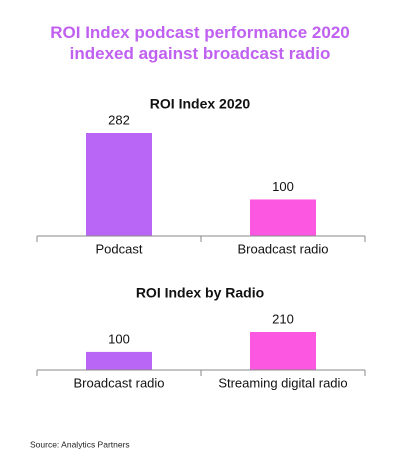 This screenshot has height=458, width=400. Describe the element at coordinates (283, 318) in the screenshot. I see `value-label: 210` at that location.